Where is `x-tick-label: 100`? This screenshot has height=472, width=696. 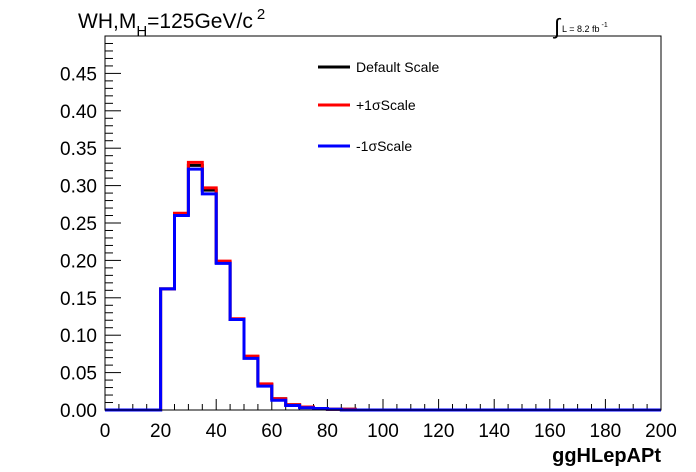 x-tick-label: 100 is located at coordinates (383, 431).